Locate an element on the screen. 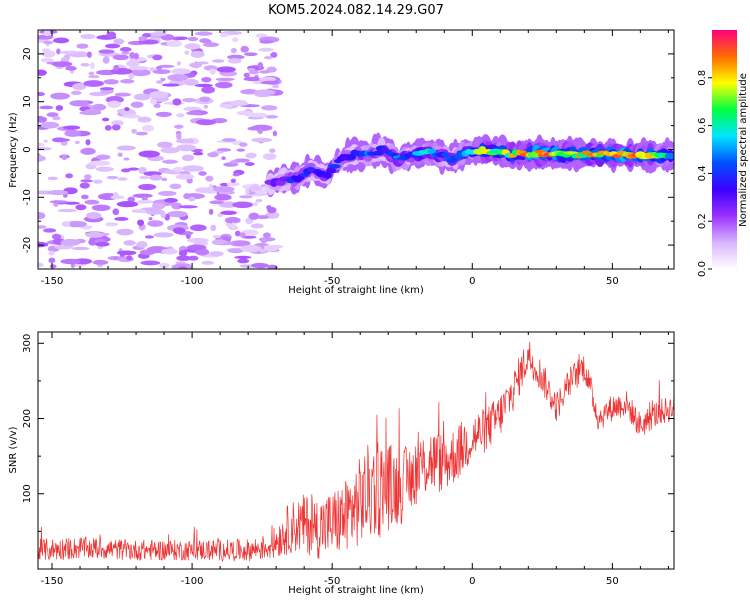 Image resolution: width=750 pixels, height=600 pixels. spectrogram-x-tick-label: -150 is located at coordinates (52, 281).